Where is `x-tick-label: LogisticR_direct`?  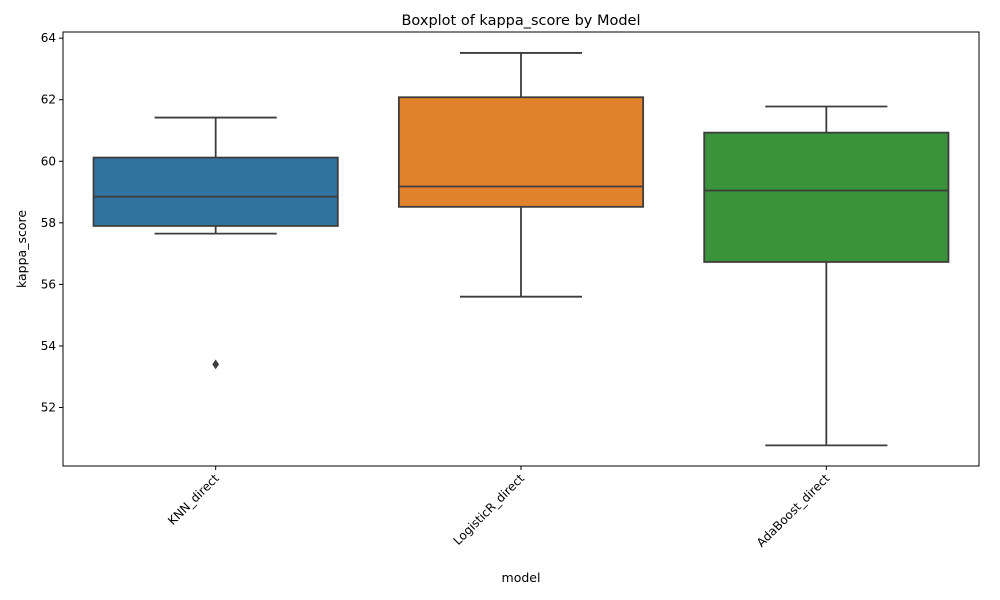
x-tick-label: LogisticR_direct is located at coordinates (489, 509).